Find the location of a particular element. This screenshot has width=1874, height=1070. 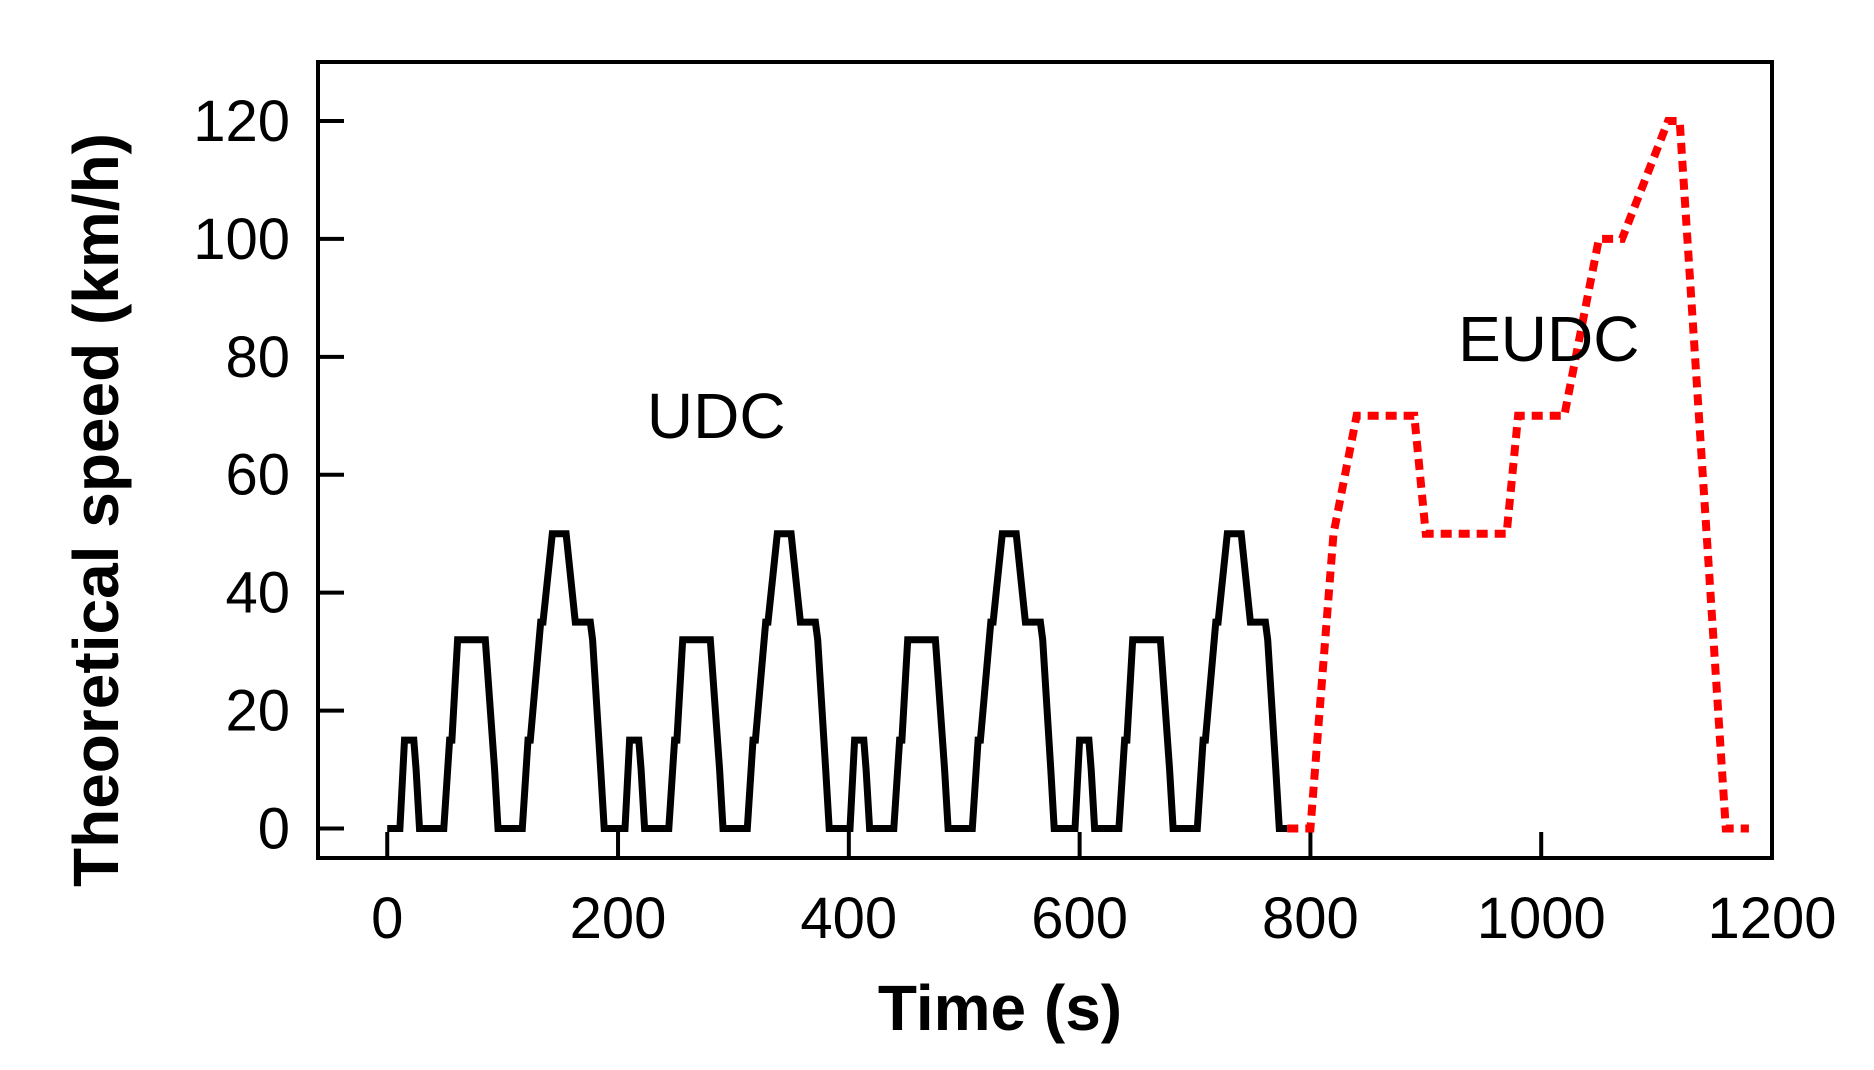

cycle-annotation: EUDC is located at coordinates (1548, 339).